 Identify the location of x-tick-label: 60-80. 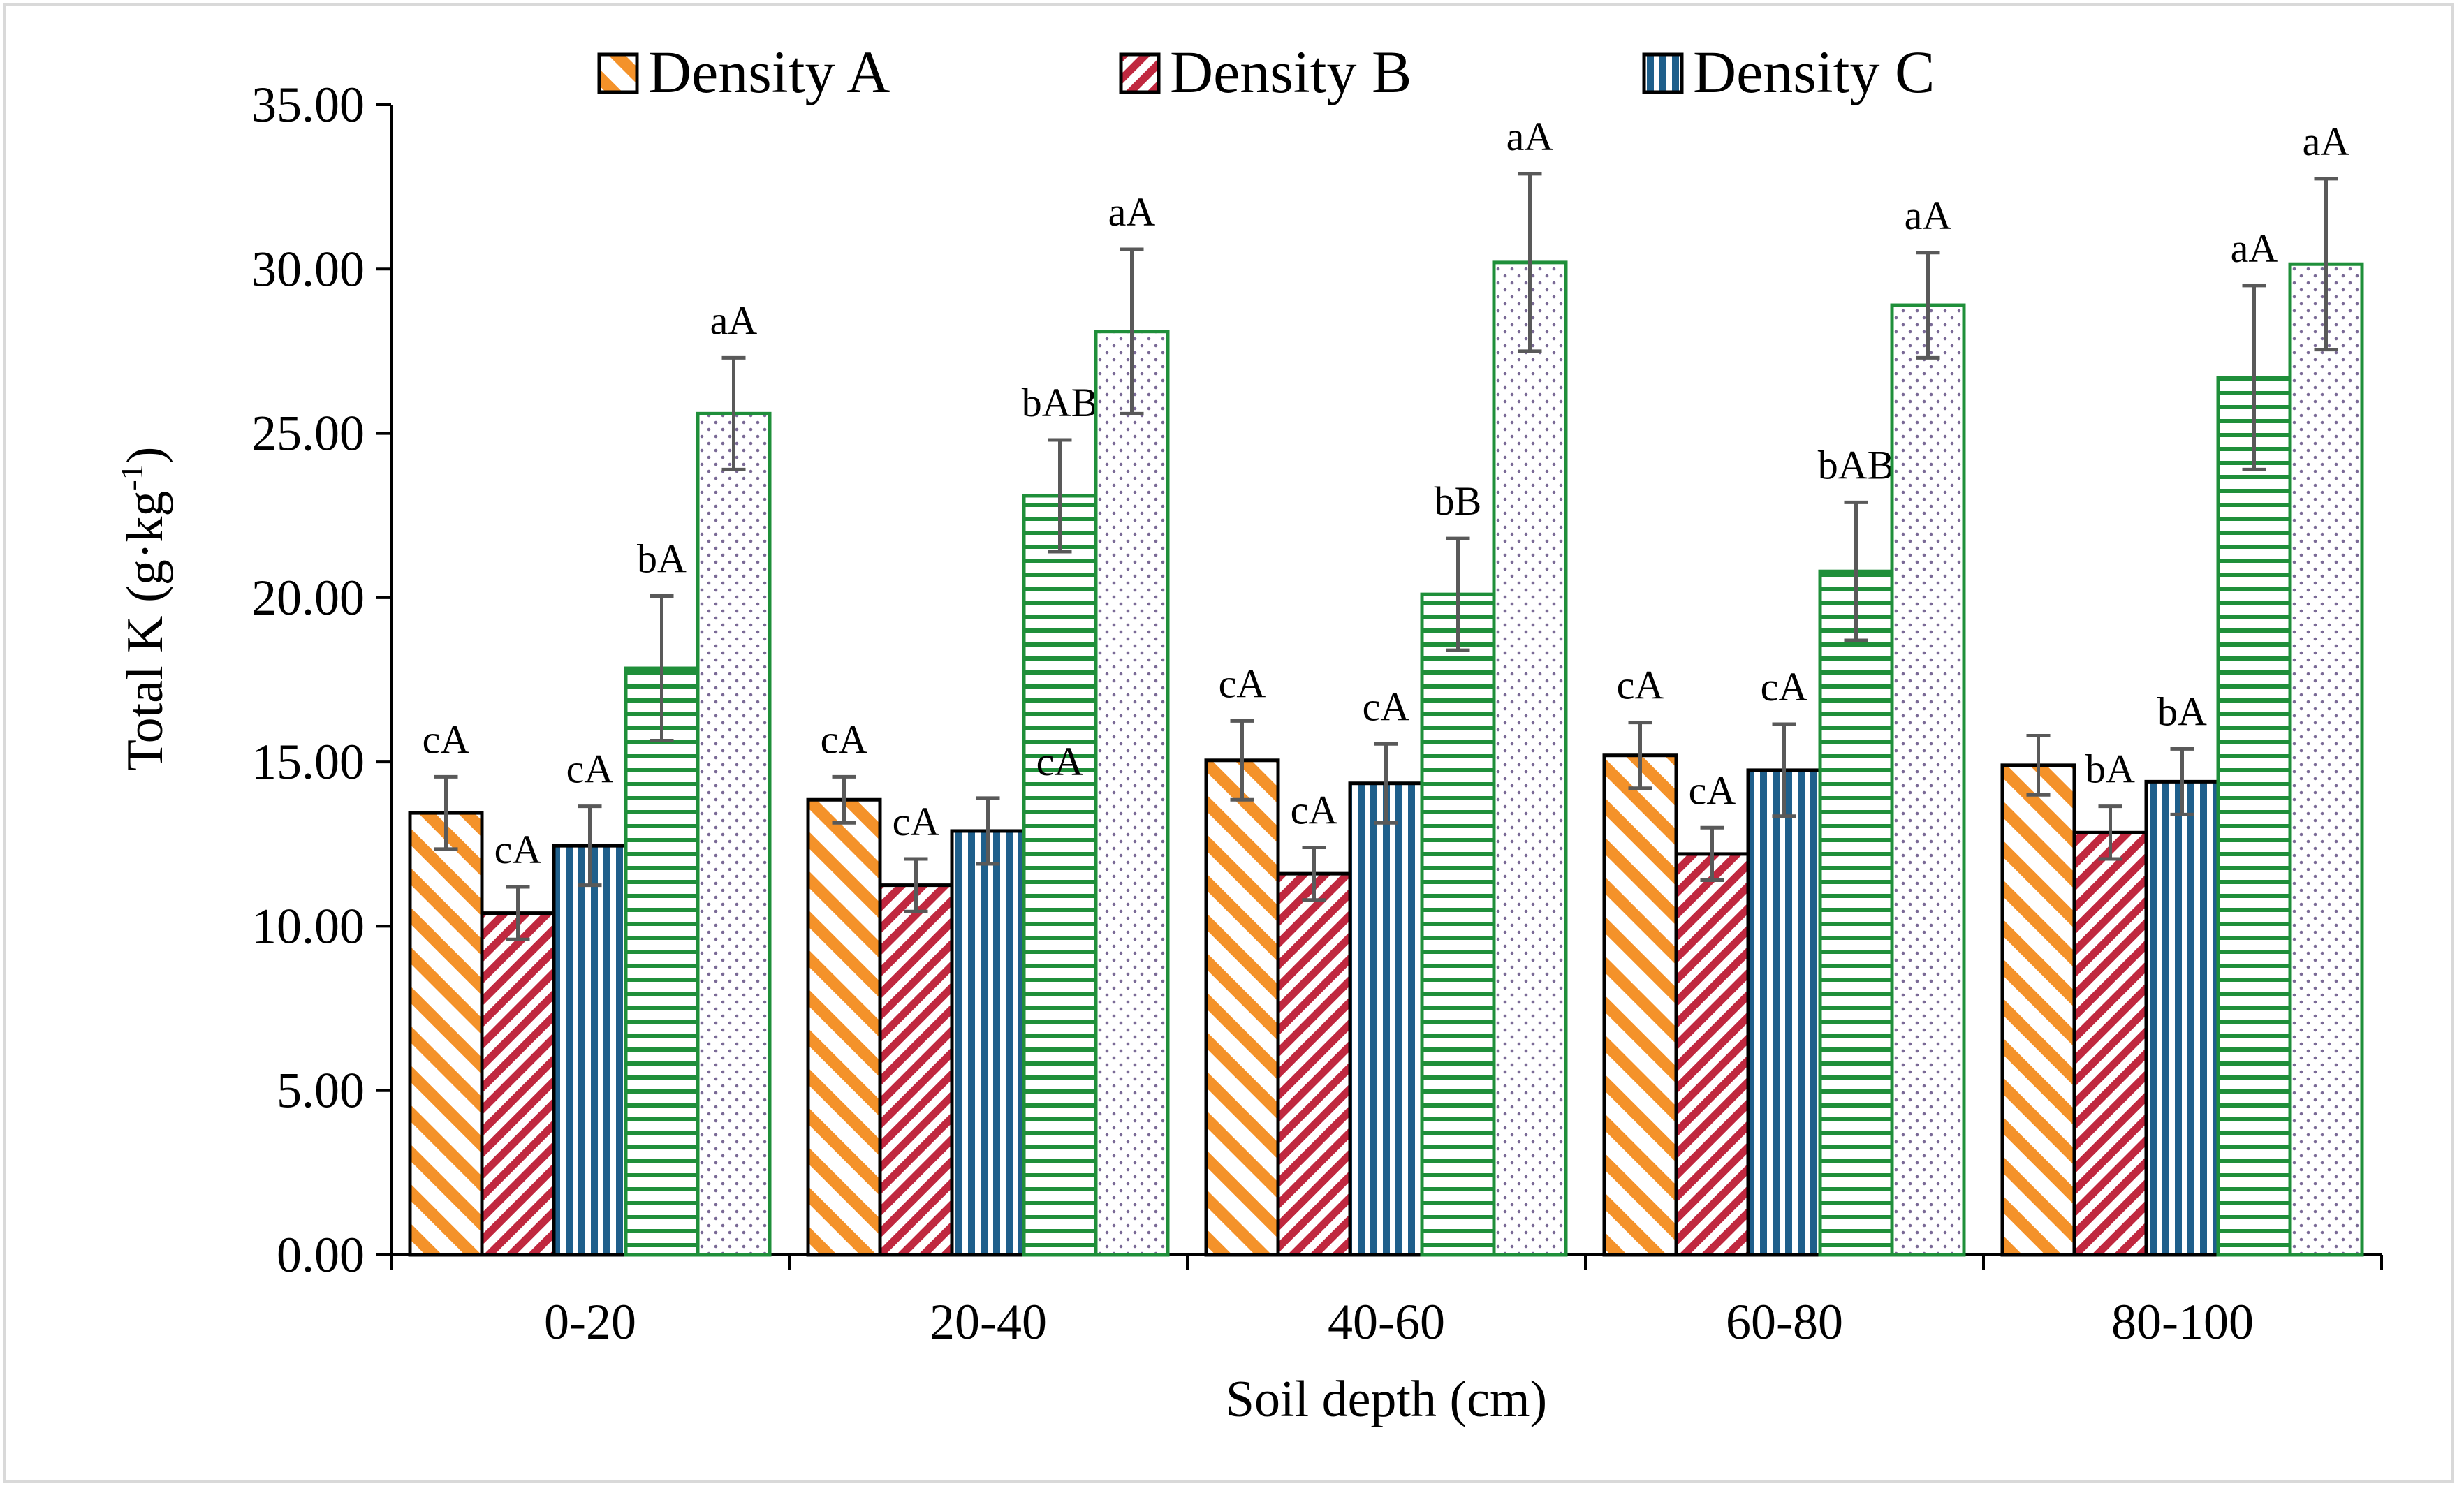
(1784, 1322).